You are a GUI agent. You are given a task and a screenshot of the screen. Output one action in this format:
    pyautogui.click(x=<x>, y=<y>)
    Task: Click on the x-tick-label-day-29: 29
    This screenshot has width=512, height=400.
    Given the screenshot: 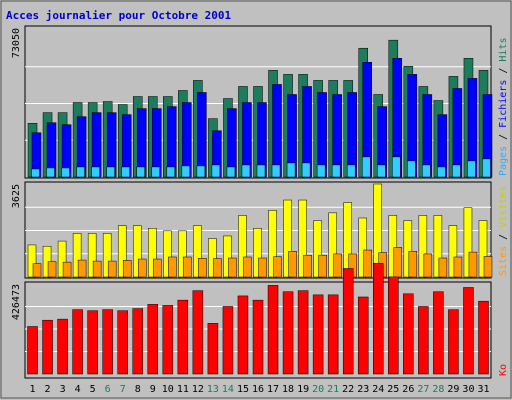 What is the action you would take?
    pyautogui.click(x=453, y=389)
    